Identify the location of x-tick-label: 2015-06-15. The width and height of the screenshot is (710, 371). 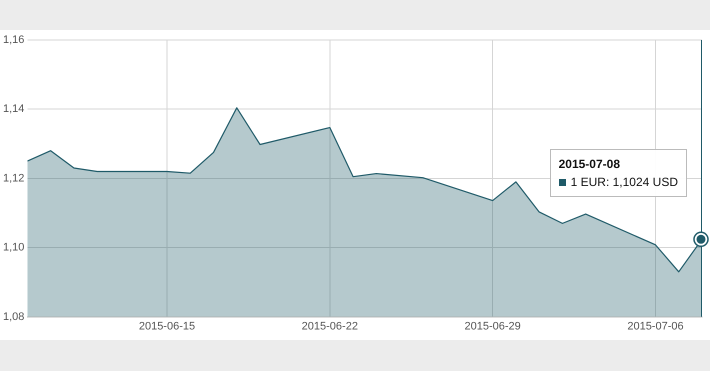
(167, 326).